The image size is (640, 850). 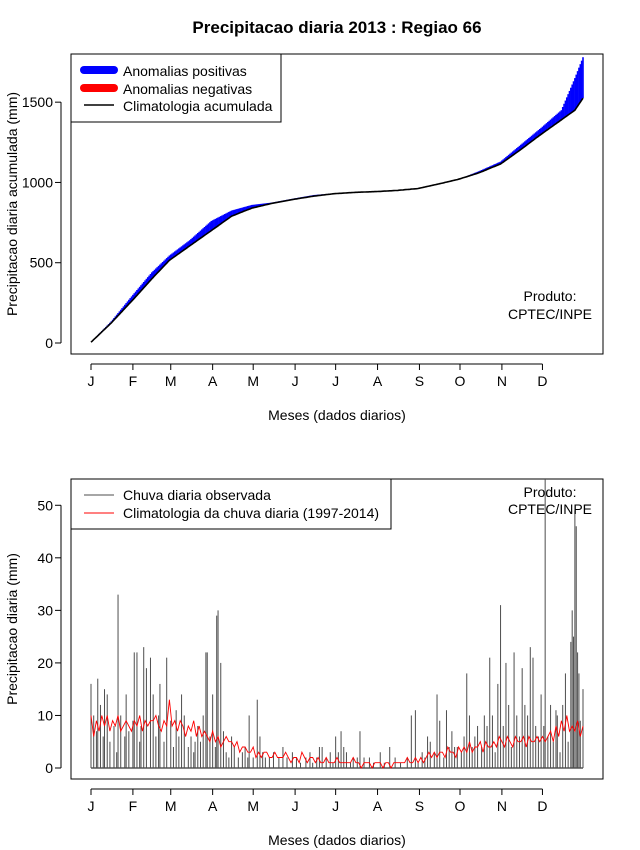 What do you see at coordinates (550, 296) in the screenshot?
I see `top-credit-line1: Produto:` at bounding box center [550, 296].